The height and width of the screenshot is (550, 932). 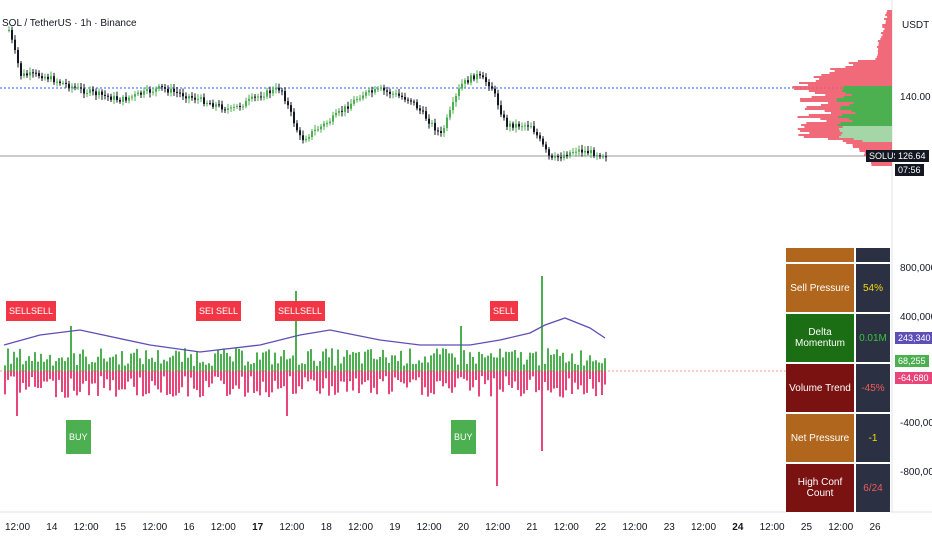 I want to click on countdown-tag: 07:56, so click(x=909, y=170).